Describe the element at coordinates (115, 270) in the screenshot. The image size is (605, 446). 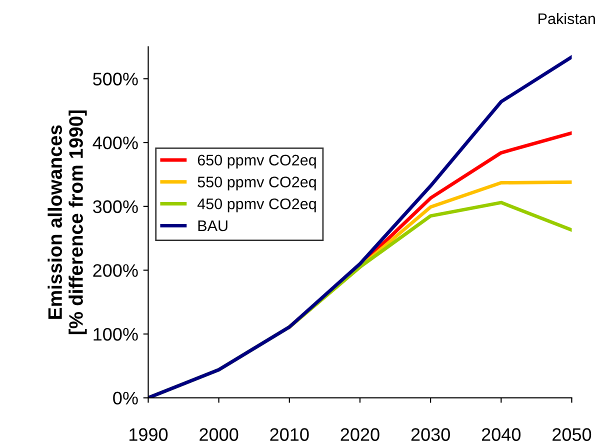
I see `y-tick-label: 200%` at that location.